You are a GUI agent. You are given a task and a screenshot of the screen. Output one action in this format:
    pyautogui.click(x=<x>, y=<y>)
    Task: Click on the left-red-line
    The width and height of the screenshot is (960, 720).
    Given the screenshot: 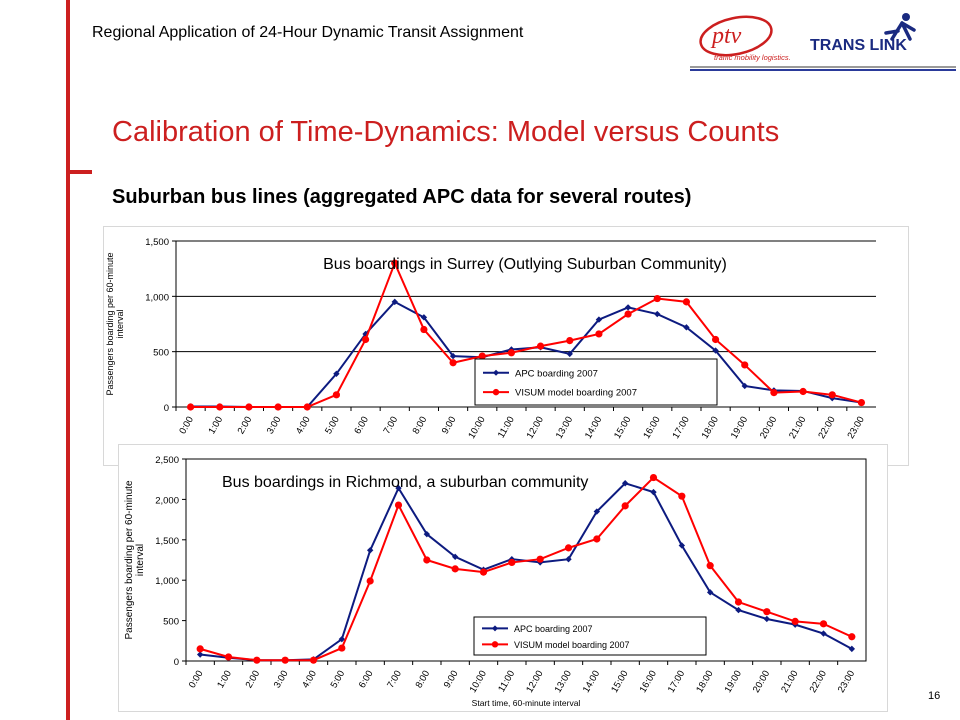 What is the action you would take?
    pyautogui.click(x=68, y=360)
    